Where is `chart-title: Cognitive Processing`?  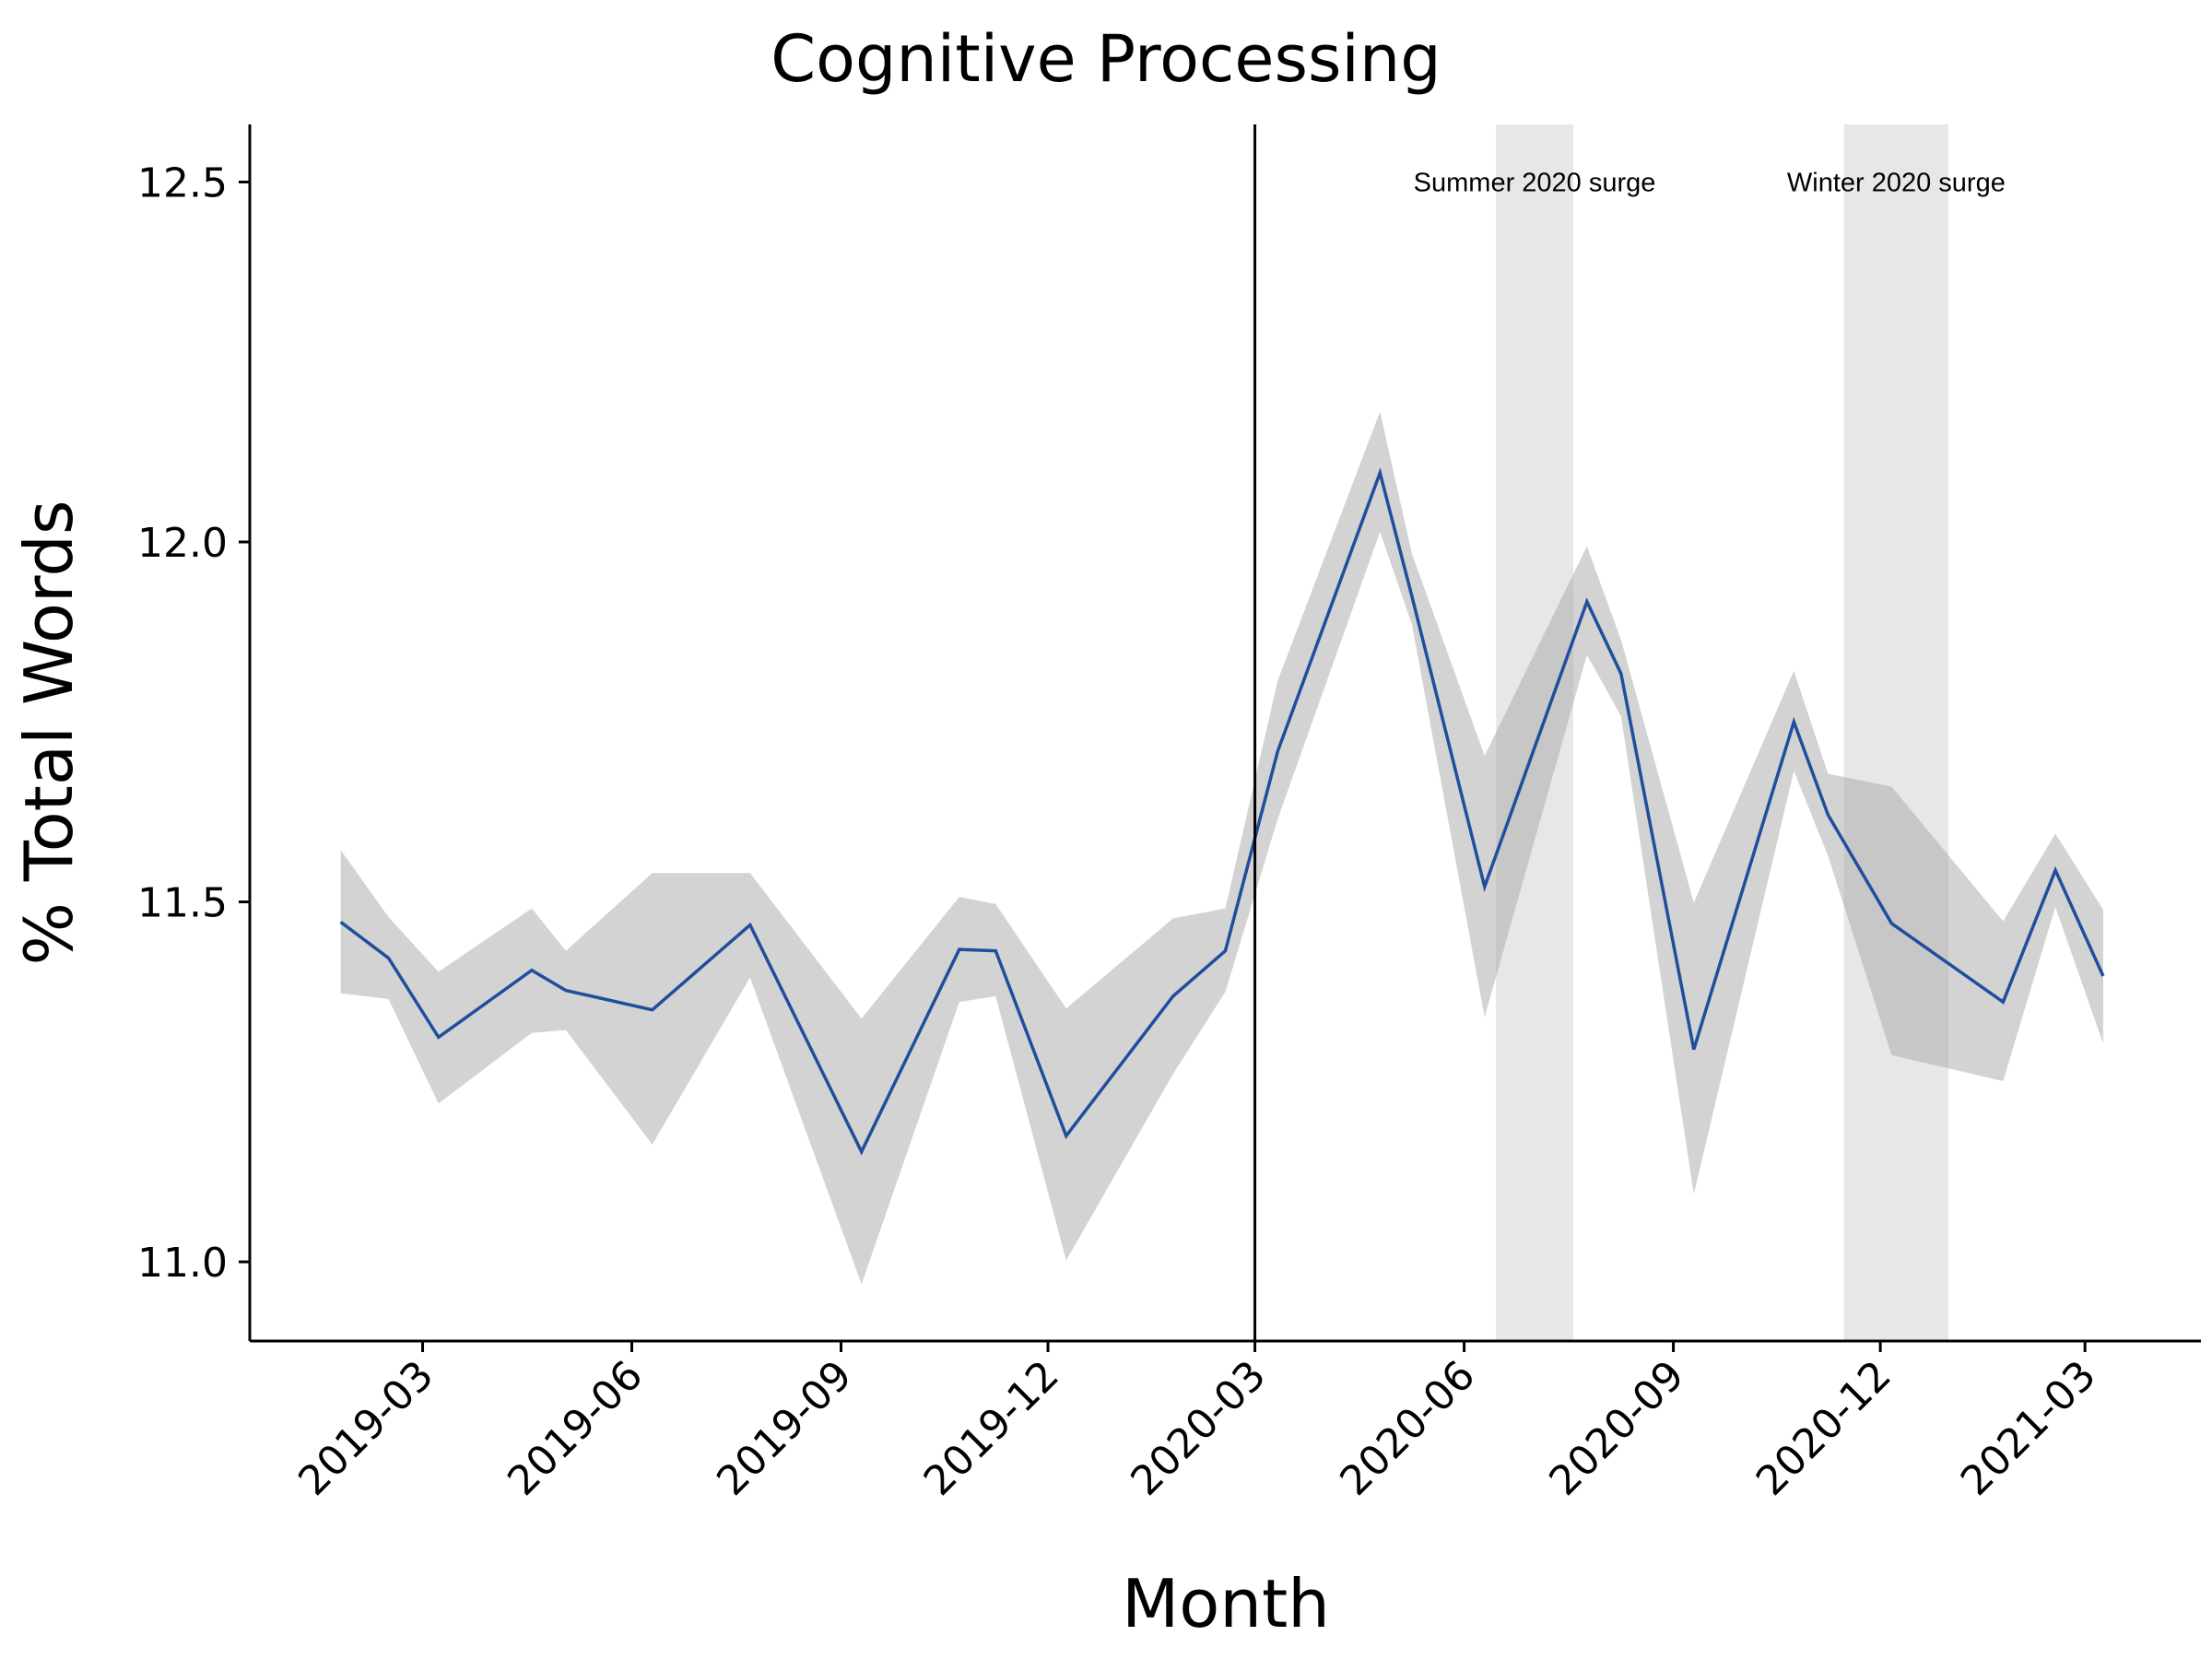 chart-title: Cognitive Processing is located at coordinates (1106, 59).